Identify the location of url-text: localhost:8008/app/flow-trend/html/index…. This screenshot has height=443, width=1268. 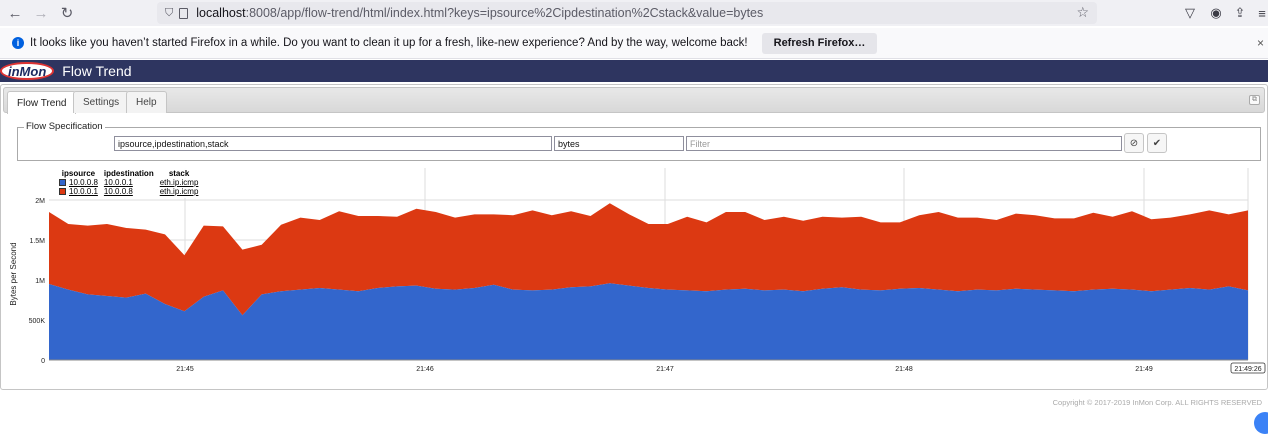
(479, 13).